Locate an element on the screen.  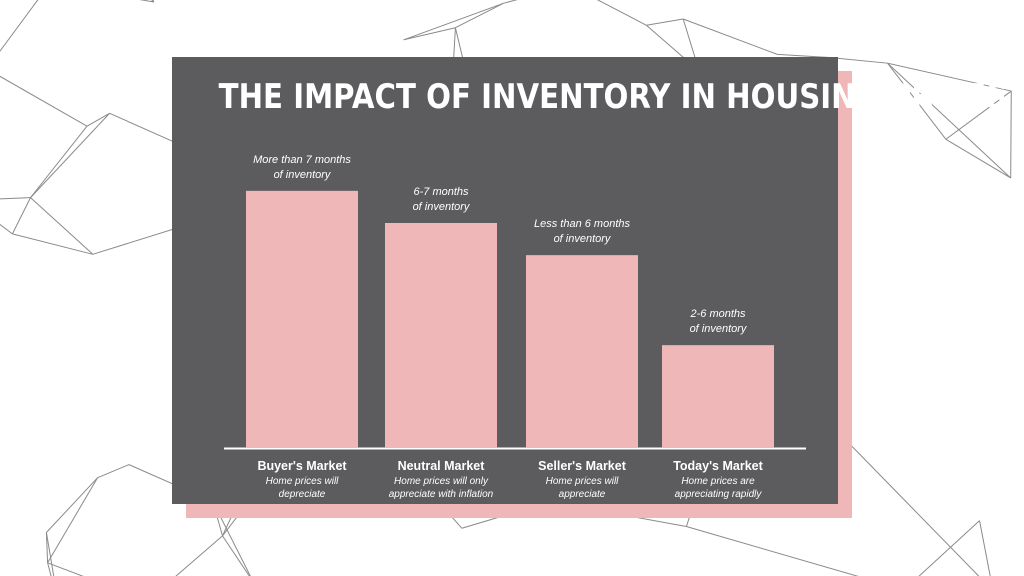
category-description: Home prices will appreciate is located at coordinates (582, 488).